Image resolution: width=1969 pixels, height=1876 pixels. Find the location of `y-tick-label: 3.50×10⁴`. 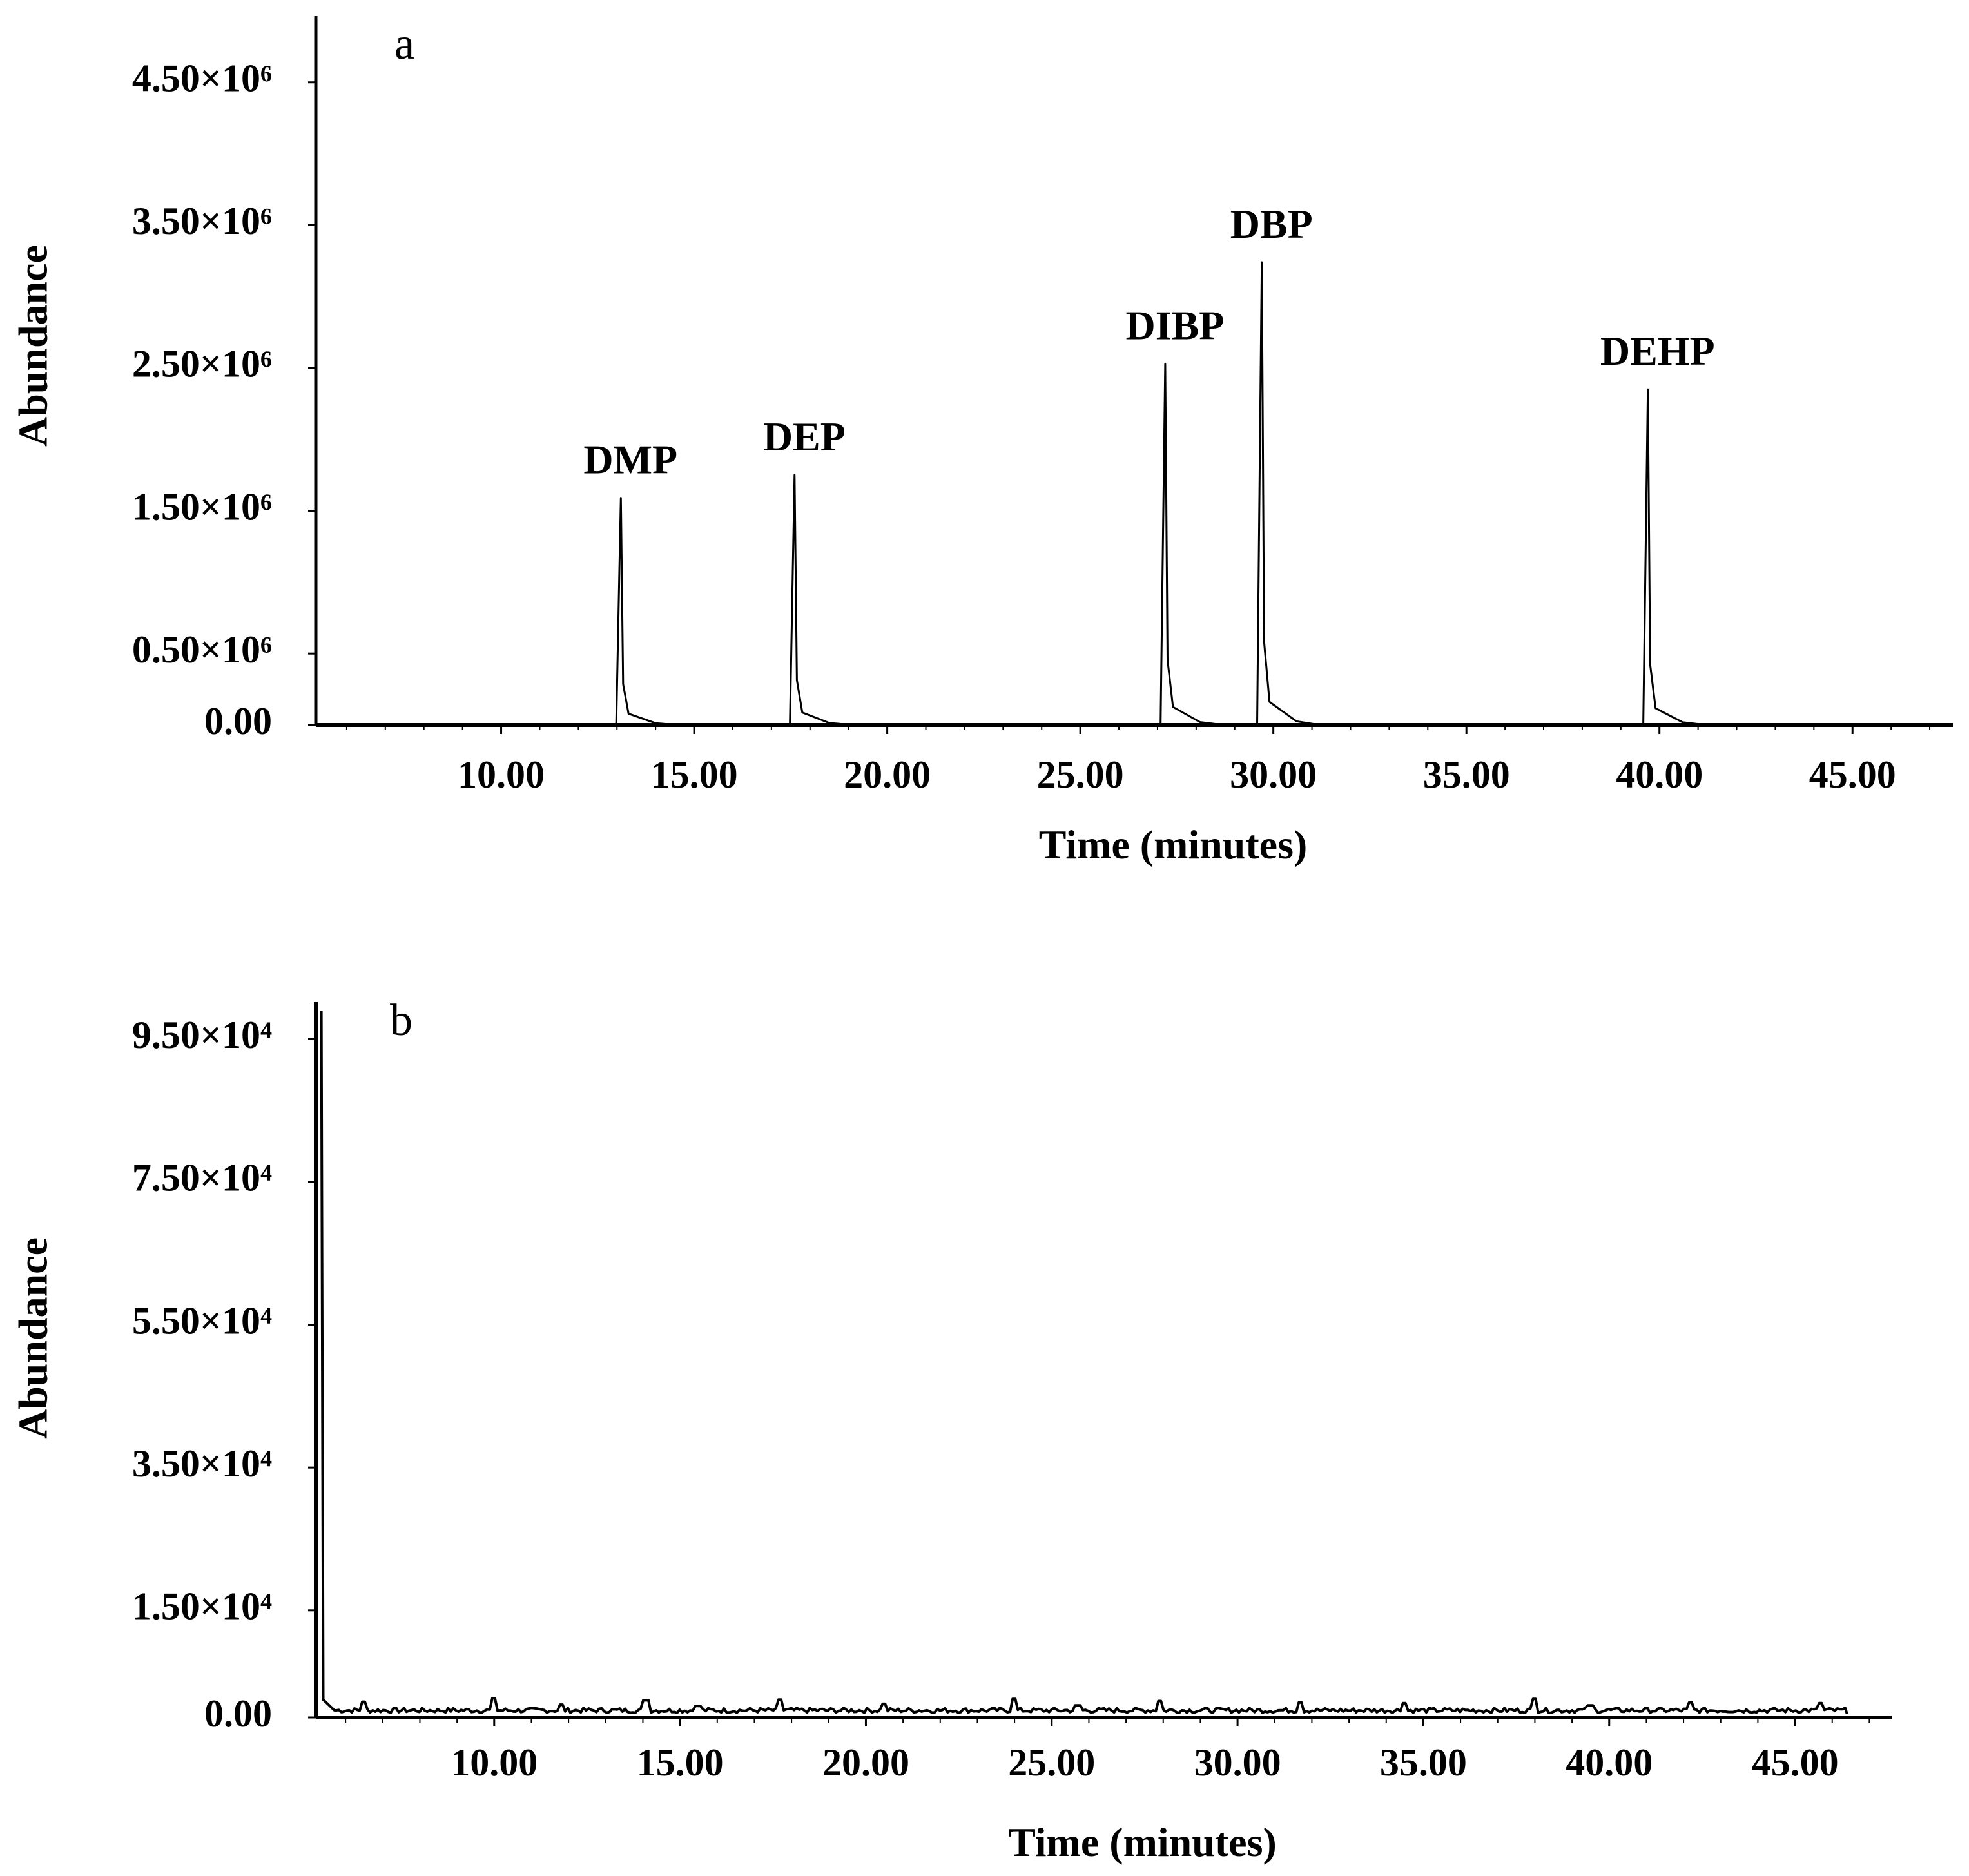

y-tick-label: 3.50×10⁴ is located at coordinates (202, 1464).